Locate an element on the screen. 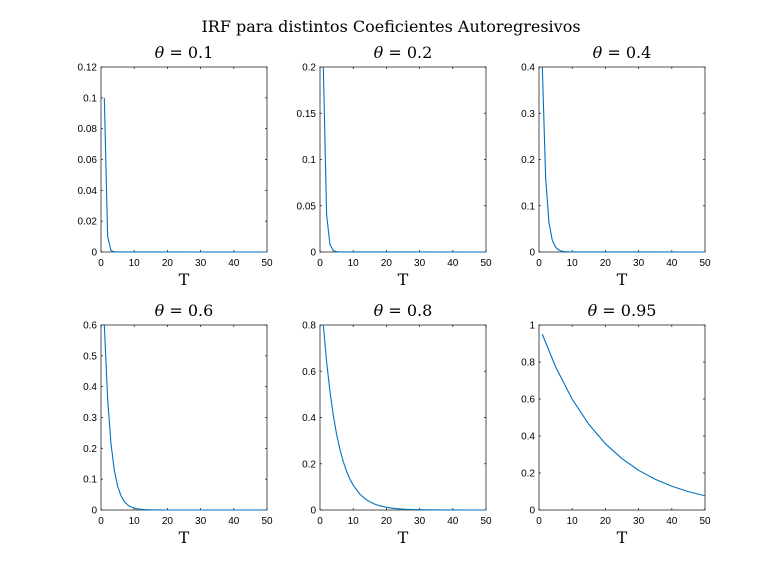 The width and height of the screenshot is (781, 570). subplot-title-value: = 0.95 is located at coordinates (626, 310).